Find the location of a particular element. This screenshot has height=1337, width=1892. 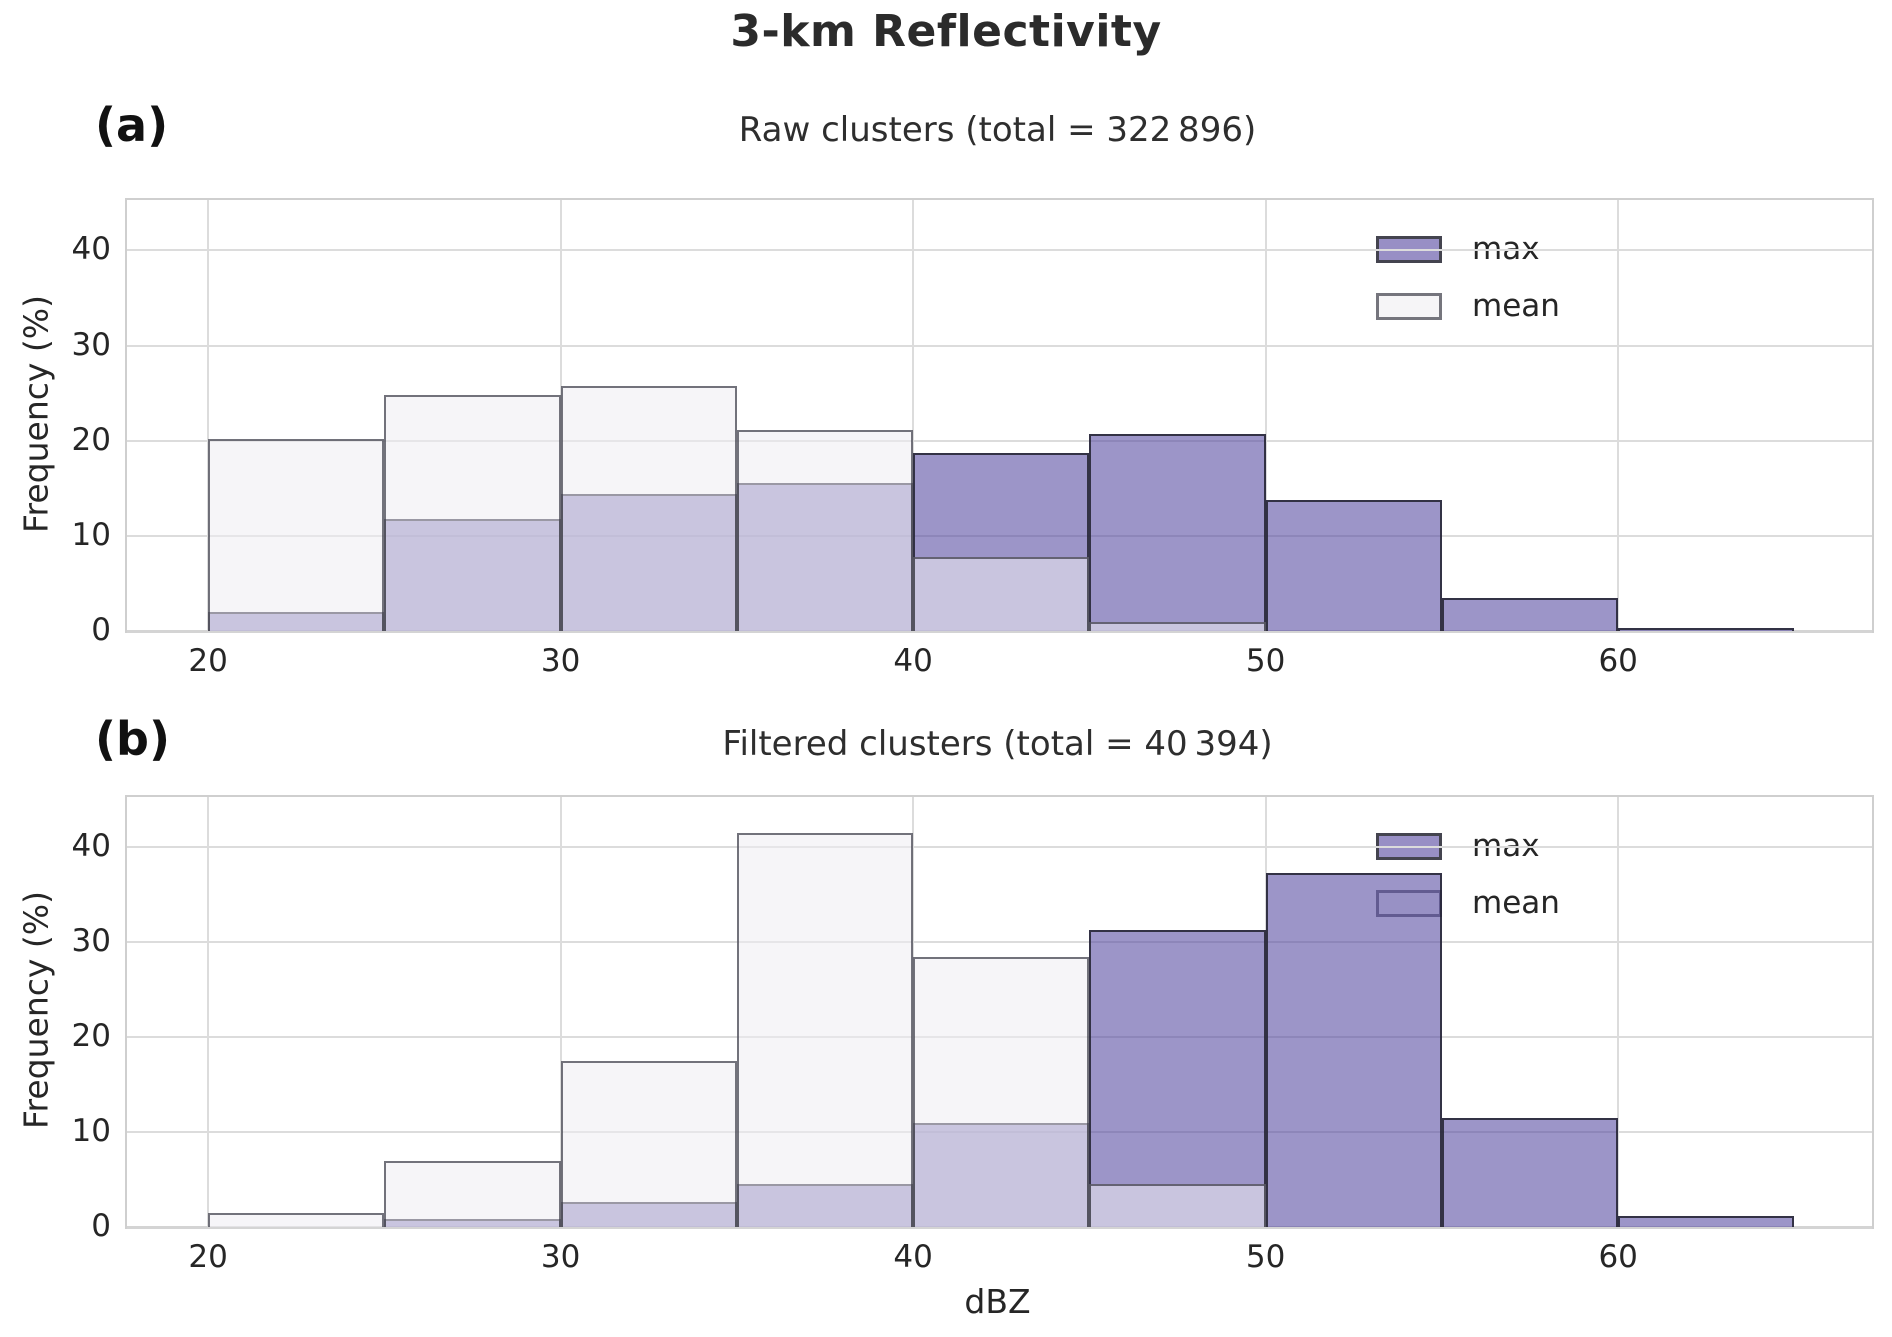

panel-b-title: Filtered clusters (total = 40 394) is located at coordinates (997, 744).